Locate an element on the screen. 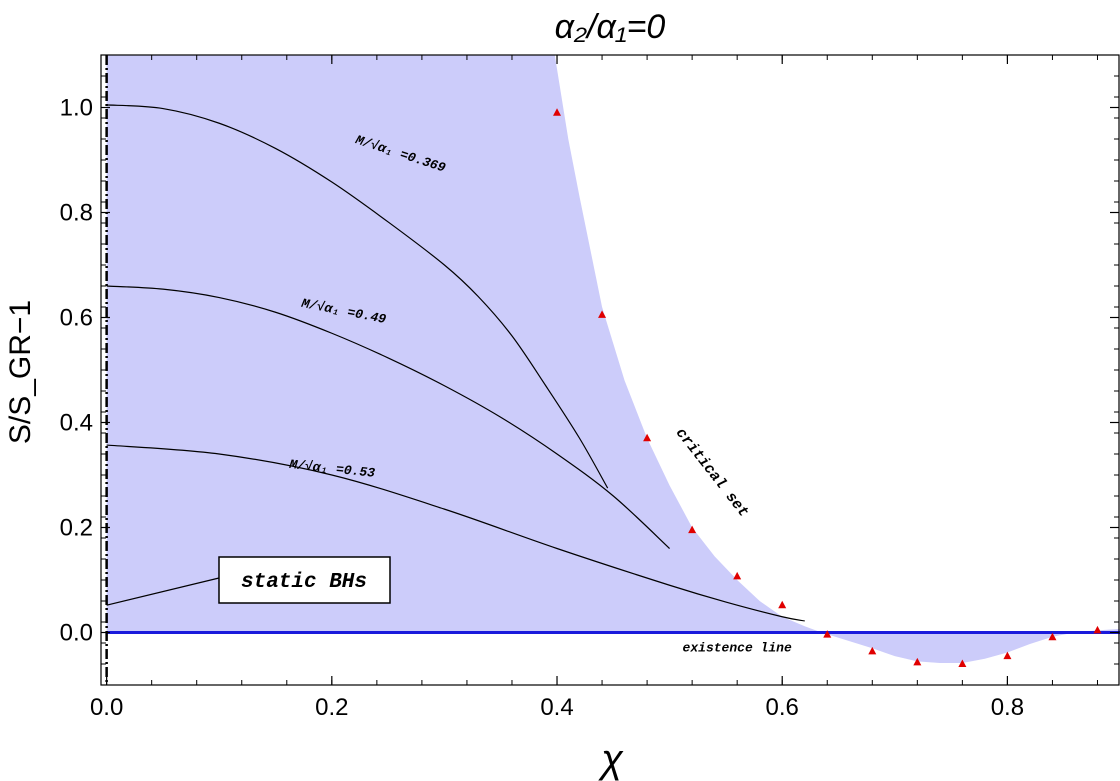 The height and width of the screenshot is (781, 1120). x-tick-label-3: 0.6 is located at coordinates (782, 707).